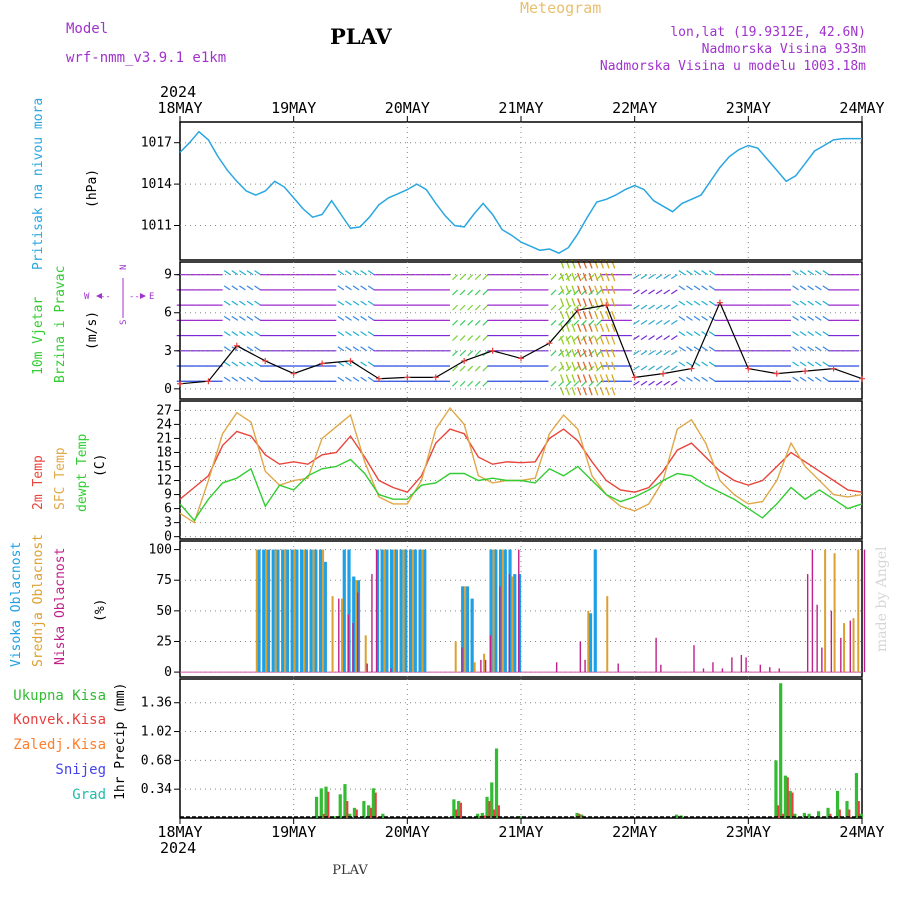 The height and width of the screenshot is (904, 900). I want to click on footer-location: PLAV, so click(350, 870).